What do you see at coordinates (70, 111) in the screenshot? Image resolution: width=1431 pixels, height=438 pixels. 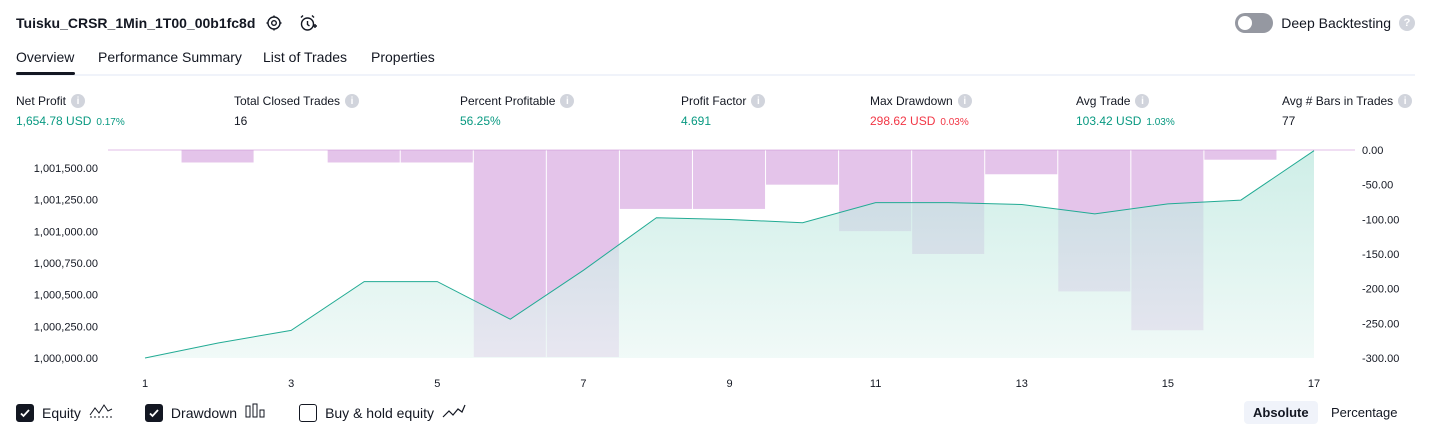 I see `metric-net-profit: Net Profit i 1,654.78 USD 0.17%` at bounding box center [70, 111].